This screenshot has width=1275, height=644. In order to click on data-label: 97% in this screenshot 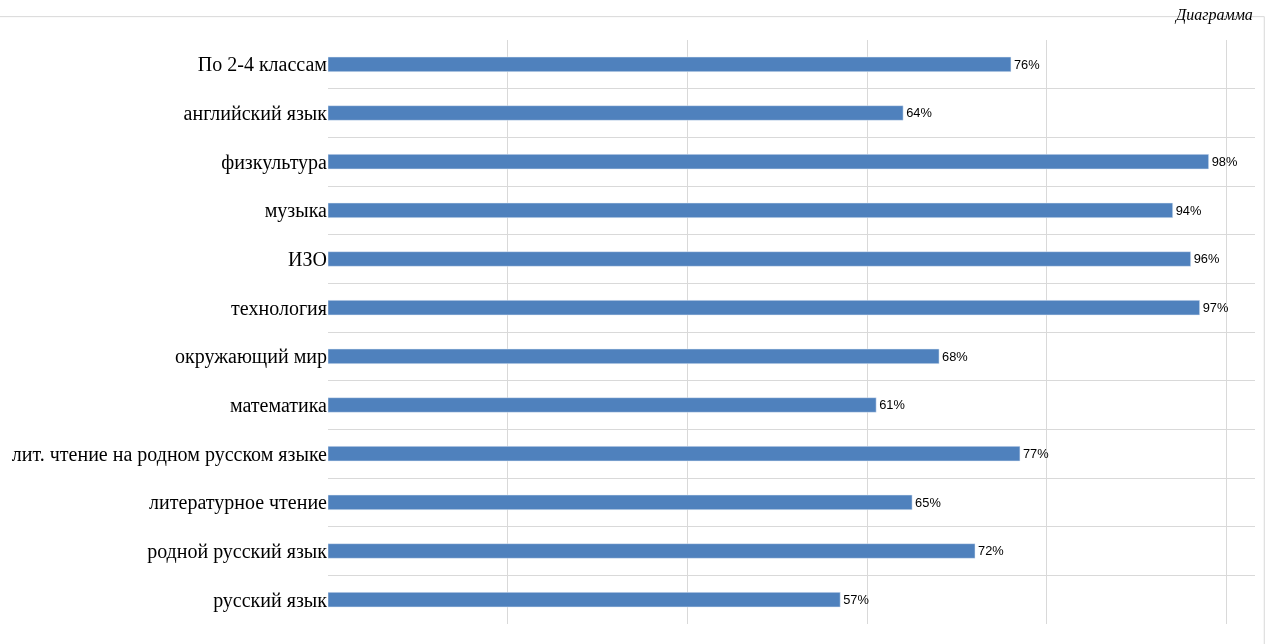, I will do `click(1215, 308)`.